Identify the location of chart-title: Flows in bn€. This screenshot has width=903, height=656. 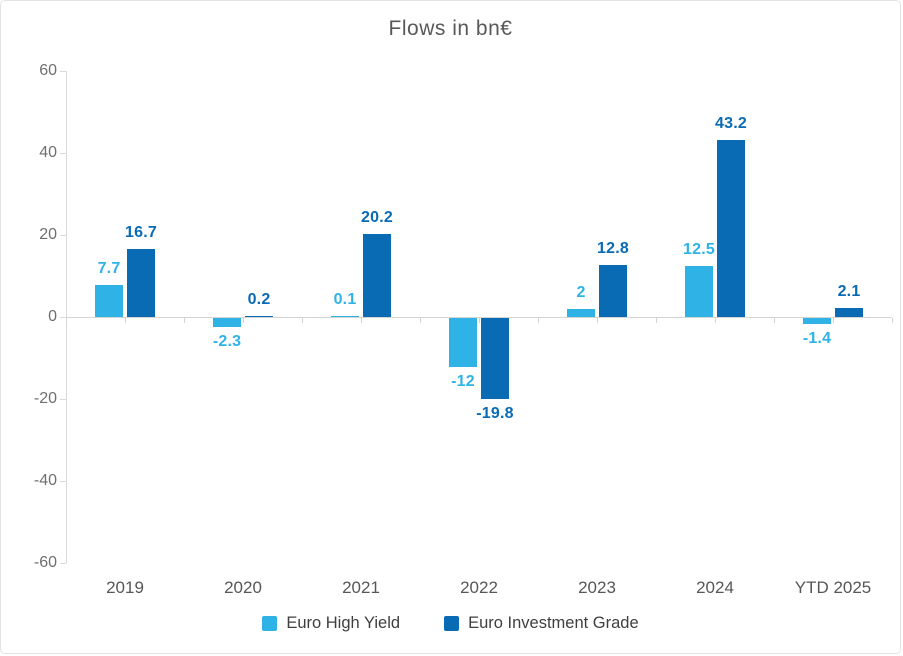
(450, 28).